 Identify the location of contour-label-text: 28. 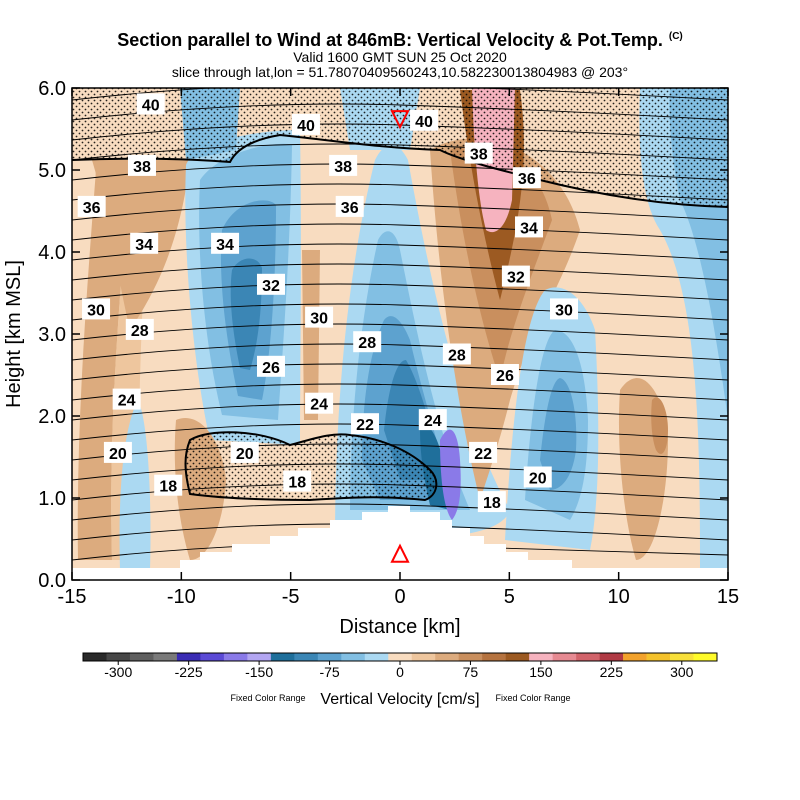
(457, 356).